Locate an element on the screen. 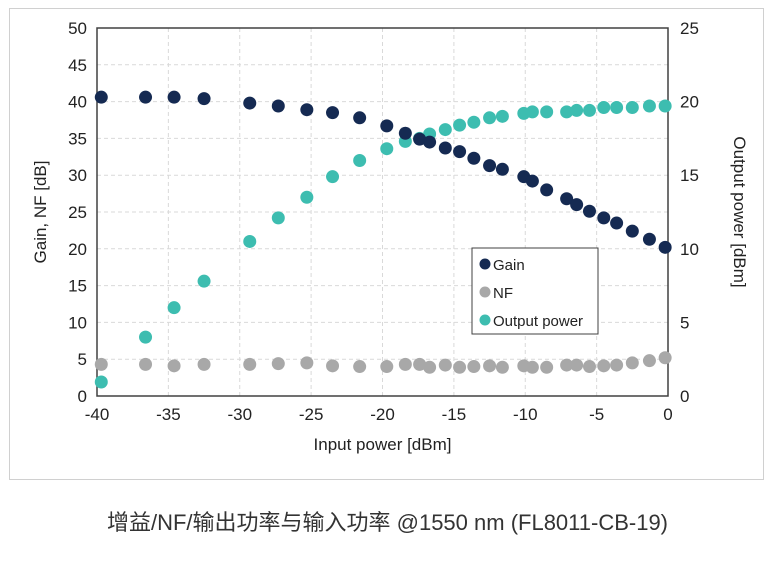 The image size is (775, 561). y2-tick-label: 10 is located at coordinates (689, 249).